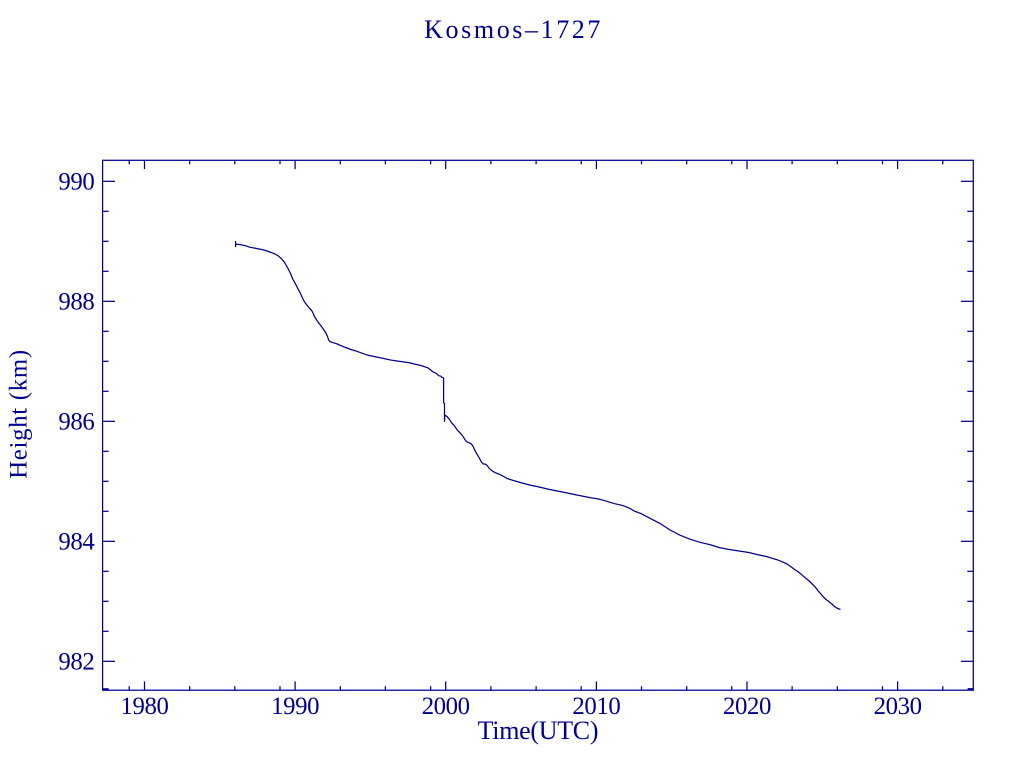  I want to click on svg-text: 990, so click(76, 182).